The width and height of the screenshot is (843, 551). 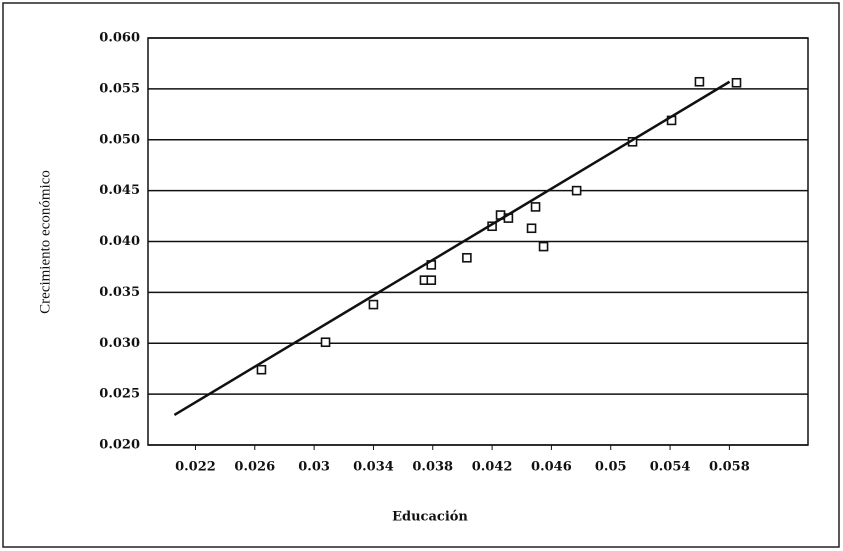 What do you see at coordinates (119, 445) in the screenshot?
I see `y-tick-label: 0.020` at bounding box center [119, 445].